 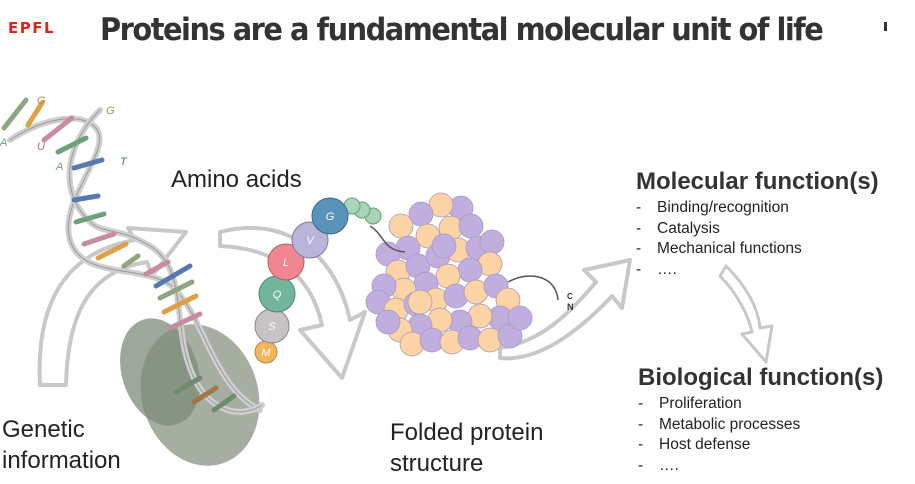 I want to click on genetic-information-line: Genetic, so click(x=61, y=429).